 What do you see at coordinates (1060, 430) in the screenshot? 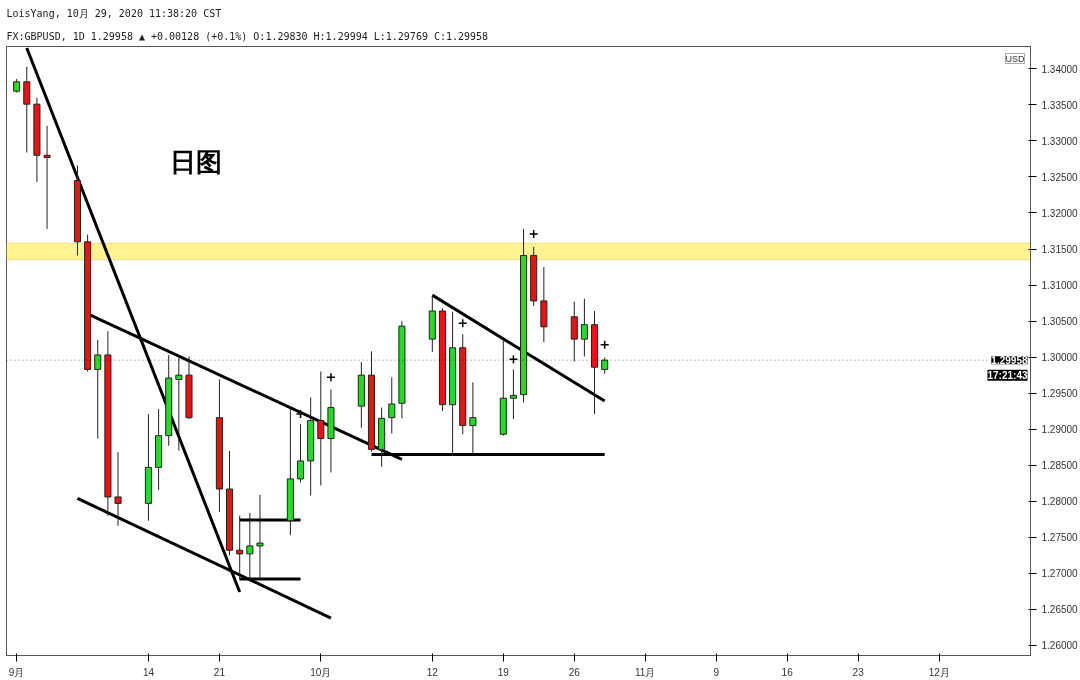
I see `y-tick-label: 1.29000` at bounding box center [1060, 430].